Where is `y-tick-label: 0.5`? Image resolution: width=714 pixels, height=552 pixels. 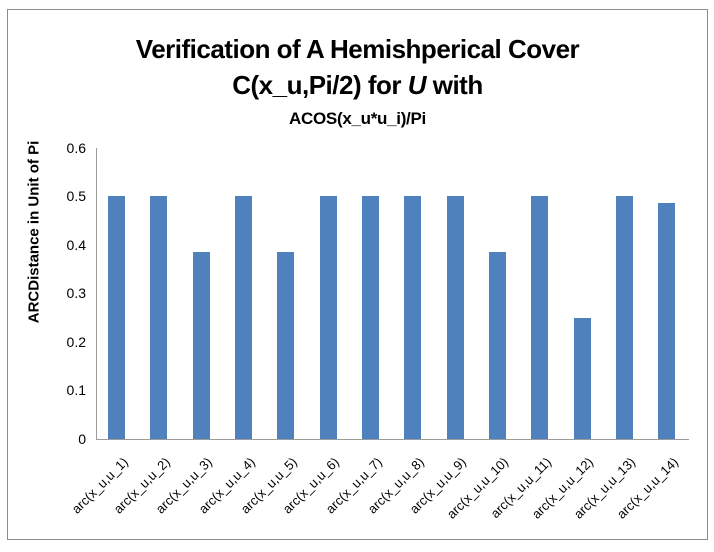
y-tick-label: 0.5 is located at coordinates (76, 196).